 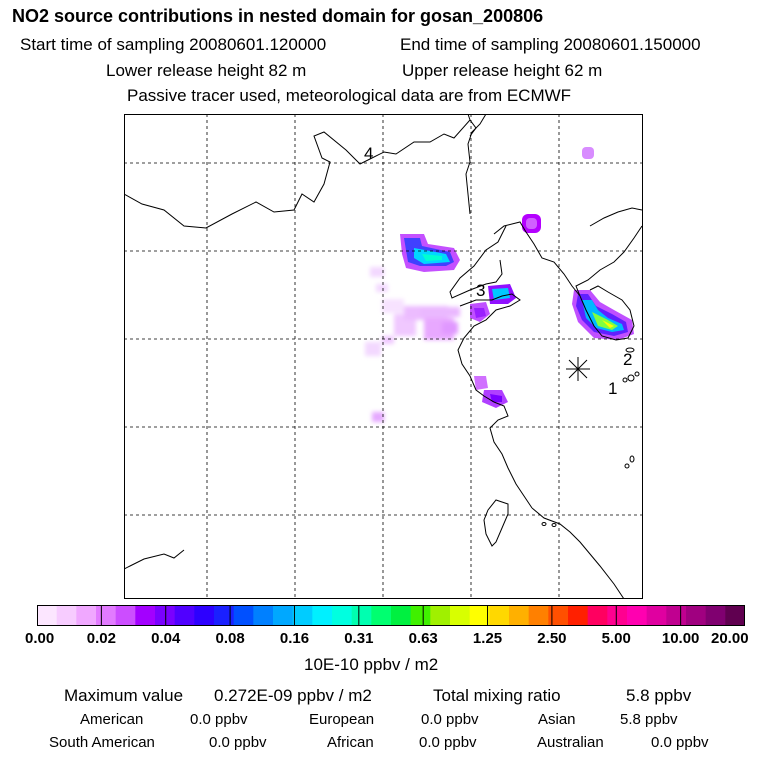 I want to click on region-value-american: 0.0 ppbv, so click(x=219, y=719).